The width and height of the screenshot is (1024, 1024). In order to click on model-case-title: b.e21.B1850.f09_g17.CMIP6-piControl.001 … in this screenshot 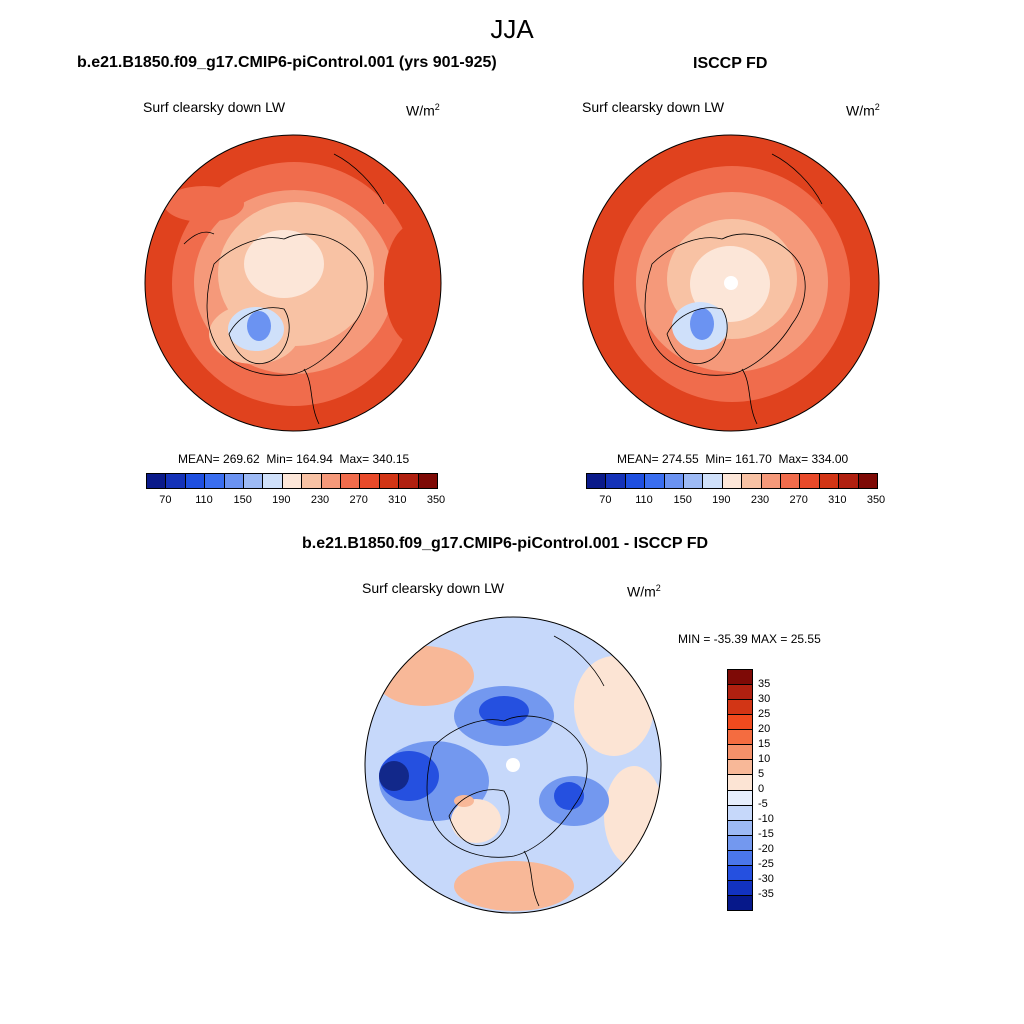, I will do `click(287, 62)`.